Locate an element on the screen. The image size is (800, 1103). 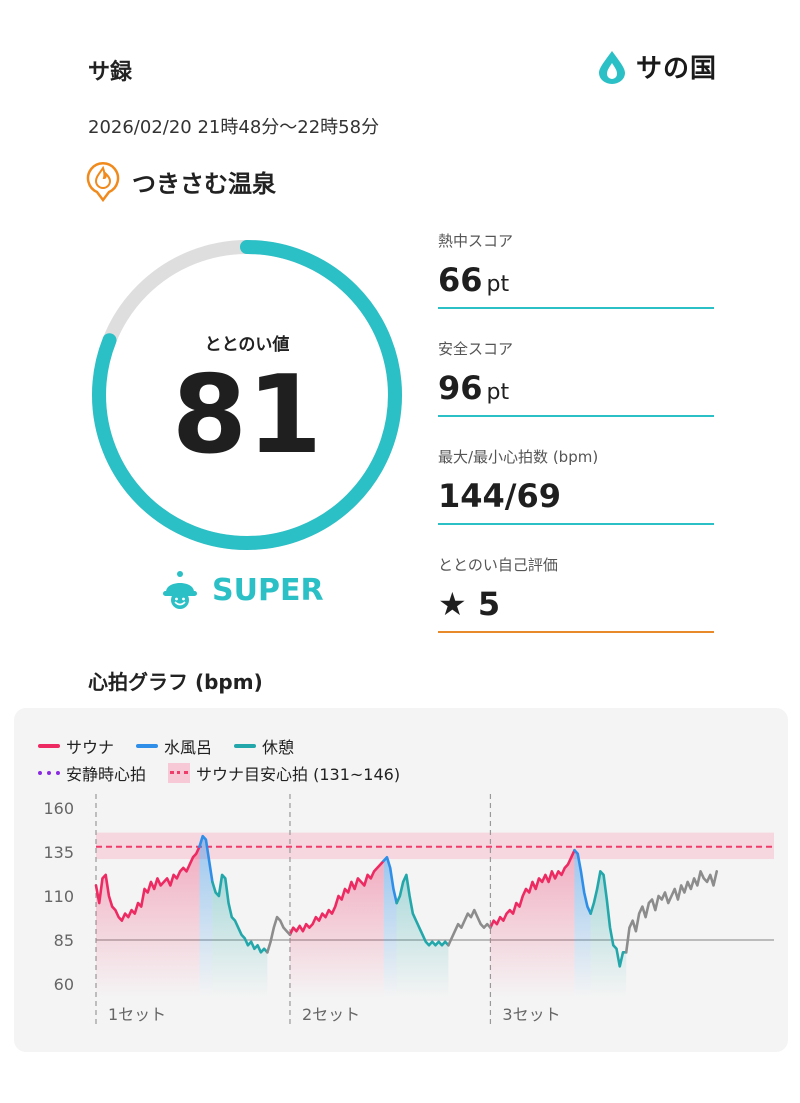
legend-item-rest: 休憩 is located at coordinates (264, 746).